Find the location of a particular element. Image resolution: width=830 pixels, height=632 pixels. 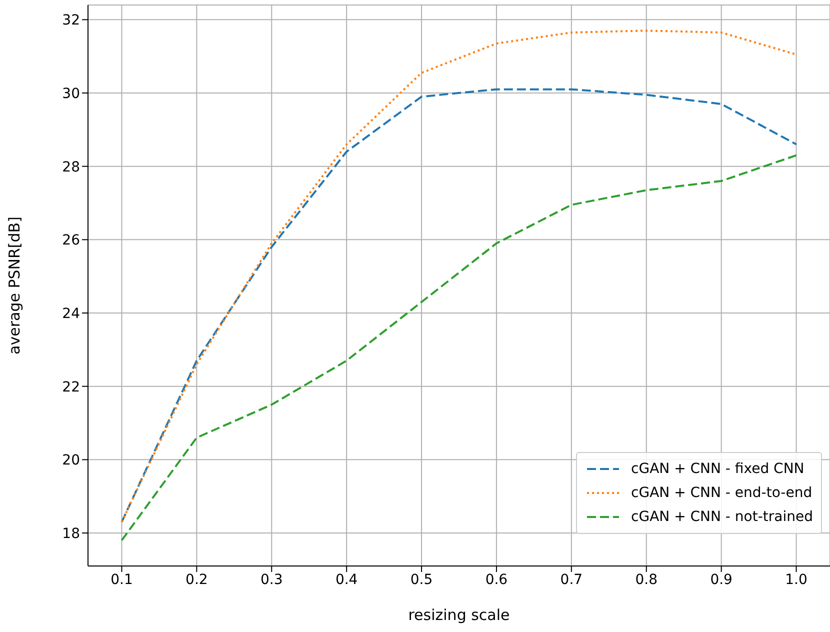

x-tick-label: 0.8 is located at coordinates (646, 580).